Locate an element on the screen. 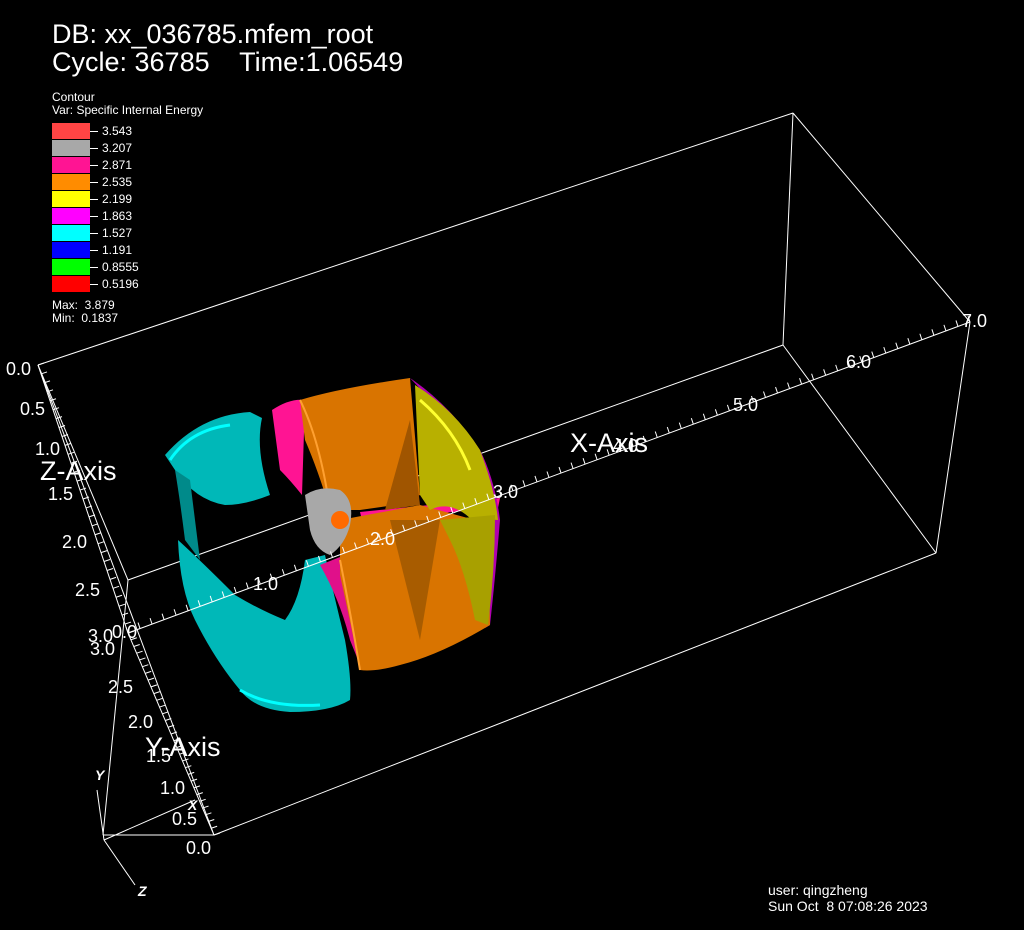 This screenshot has height=930, width=1024. y-tick-label: 1.0 is located at coordinates (172, 788).